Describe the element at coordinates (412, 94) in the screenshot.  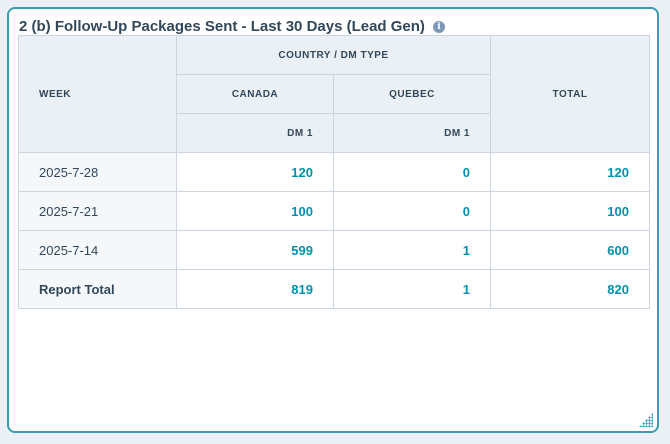
I see `quebec-column-header: QUEBEC` at that location.